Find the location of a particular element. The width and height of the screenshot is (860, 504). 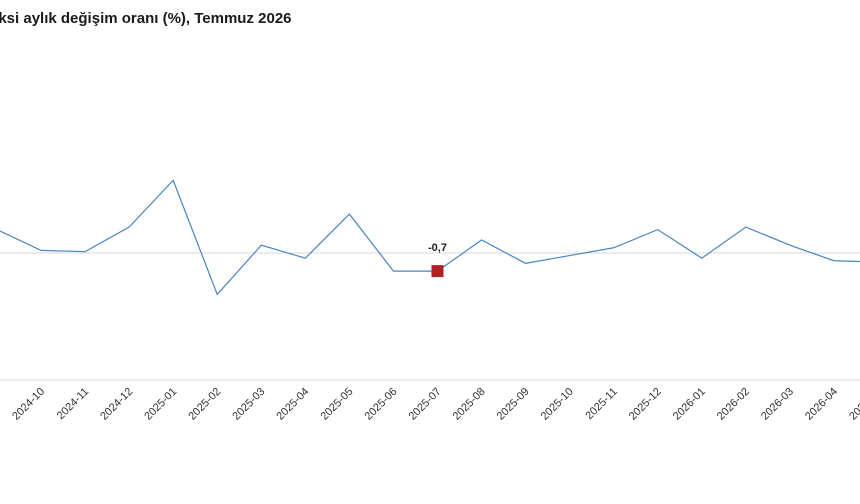

x-tick-label: 2026-05 is located at coordinates (853, 404).